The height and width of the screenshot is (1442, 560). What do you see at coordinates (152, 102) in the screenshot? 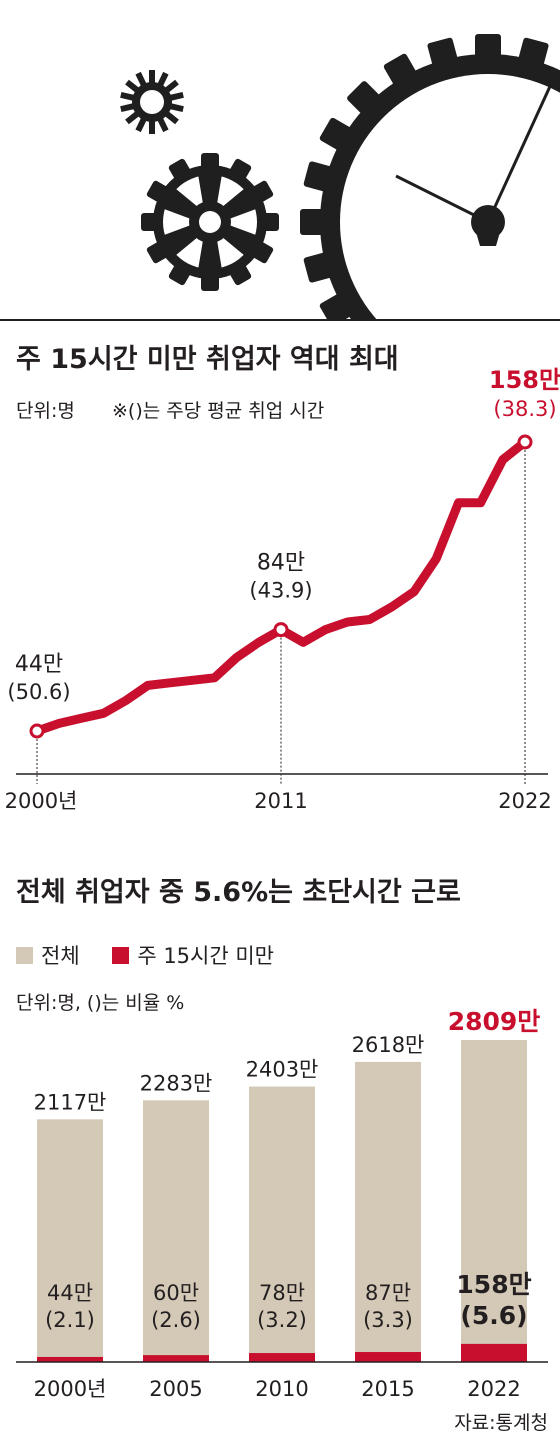
I see `small-sun-gear-icon` at bounding box center [152, 102].